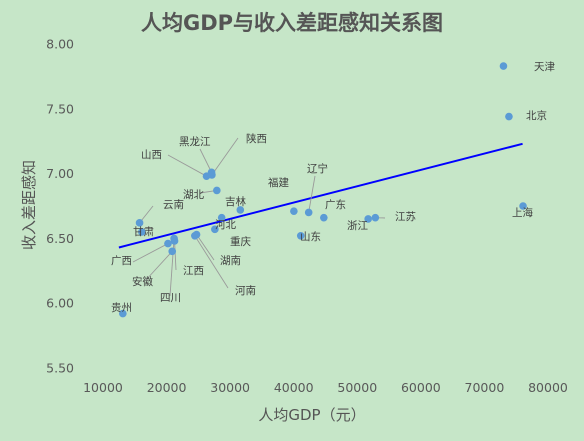 The height and width of the screenshot is (441, 584). I want to click on x-tick-label: 70000, so click(485, 387).